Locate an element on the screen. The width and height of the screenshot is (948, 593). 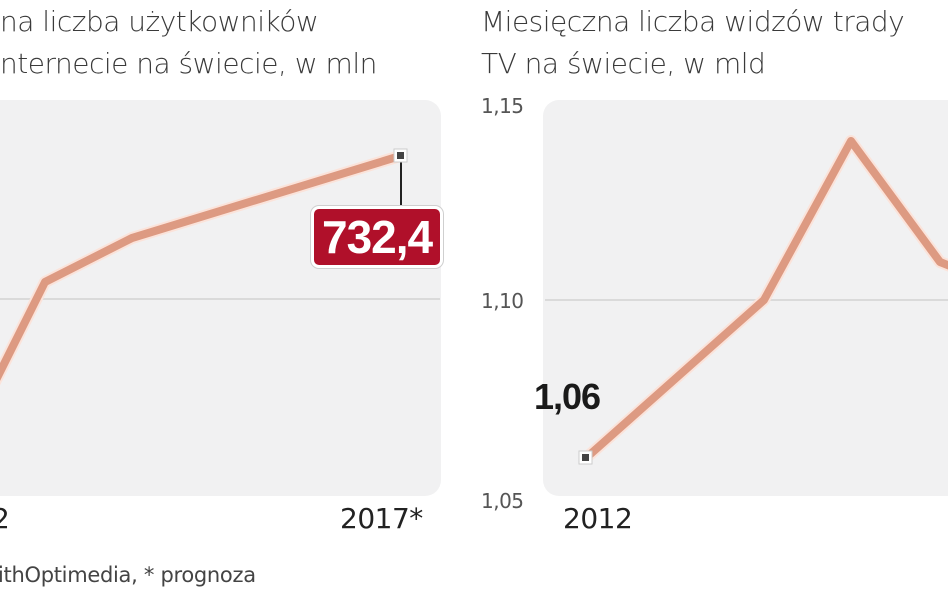
right-x-first-label: 2012 is located at coordinates (598, 518).